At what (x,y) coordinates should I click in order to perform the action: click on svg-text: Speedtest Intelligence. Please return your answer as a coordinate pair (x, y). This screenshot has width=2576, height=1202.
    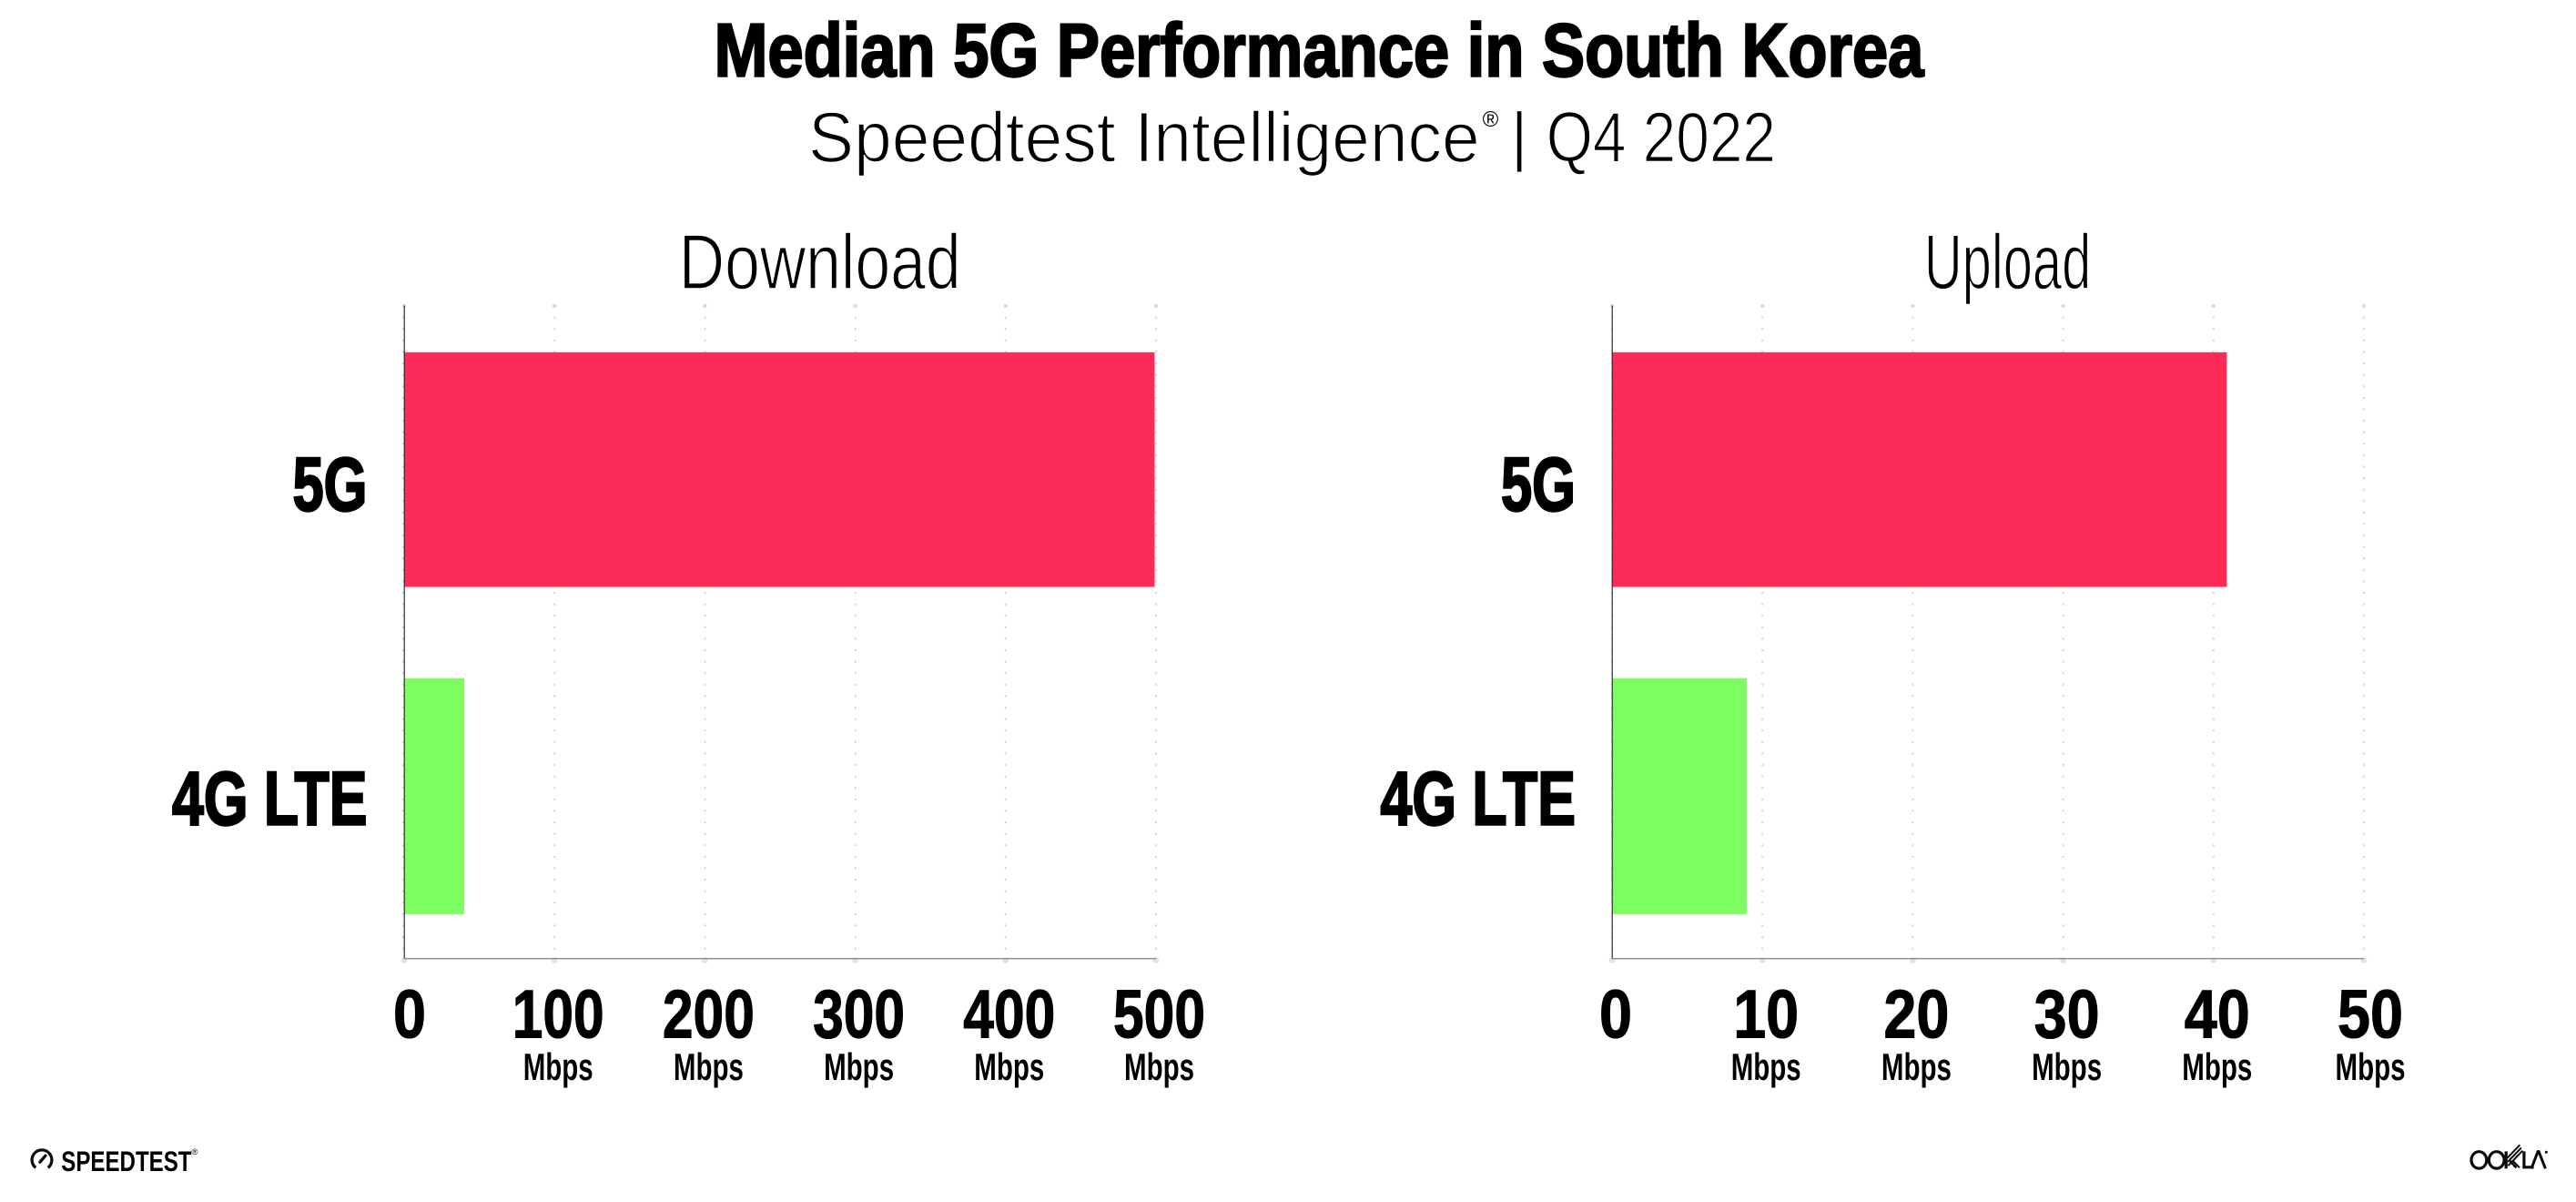
    Looking at the image, I should click on (1144, 137).